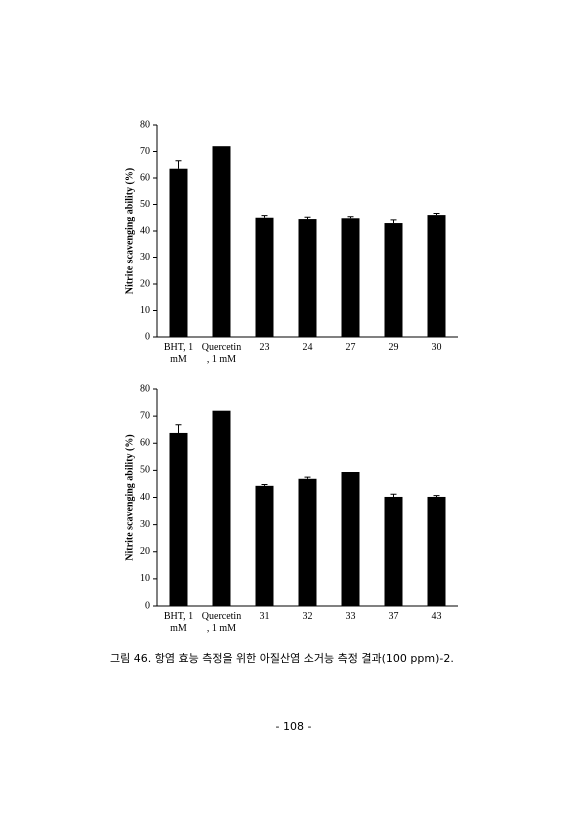 The height and width of the screenshot is (830, 587). I want to click on x-tick-label: 43, so click(436, 616).